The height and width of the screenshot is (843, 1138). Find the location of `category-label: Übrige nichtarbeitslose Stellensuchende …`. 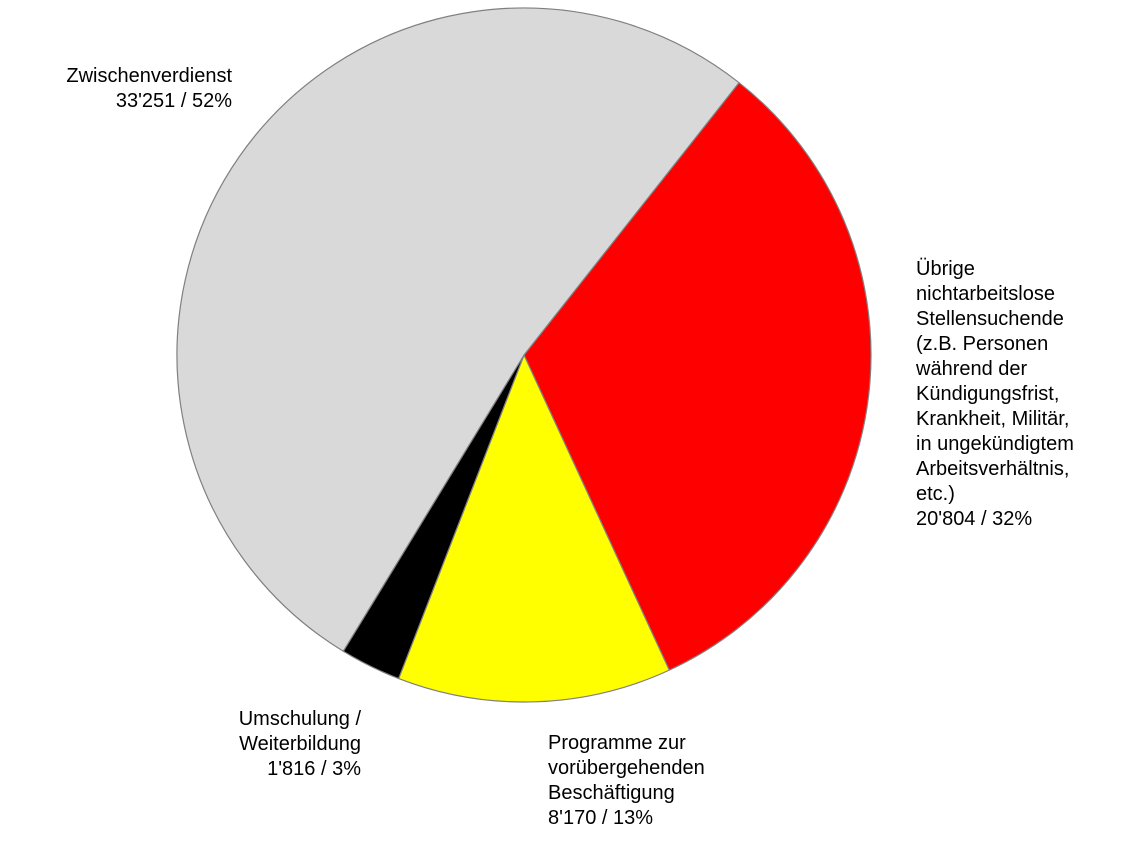

category-label: Übrige nichtarbeitslose Stellensuchende … is located at coordinates (995, 381).